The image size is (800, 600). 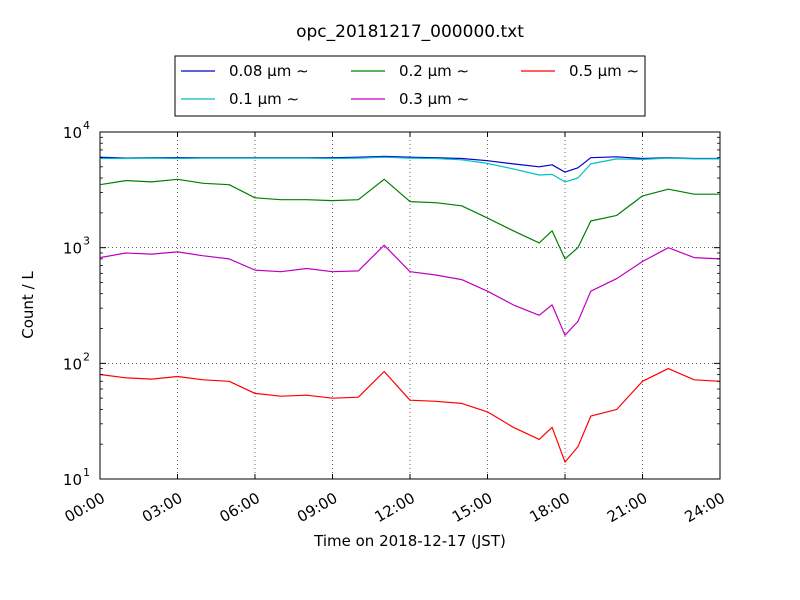 What do you see at coordinates (86, 241) in the screenshot?
I see `y-tick-exponent: 3` at bounding box center [86, 241].